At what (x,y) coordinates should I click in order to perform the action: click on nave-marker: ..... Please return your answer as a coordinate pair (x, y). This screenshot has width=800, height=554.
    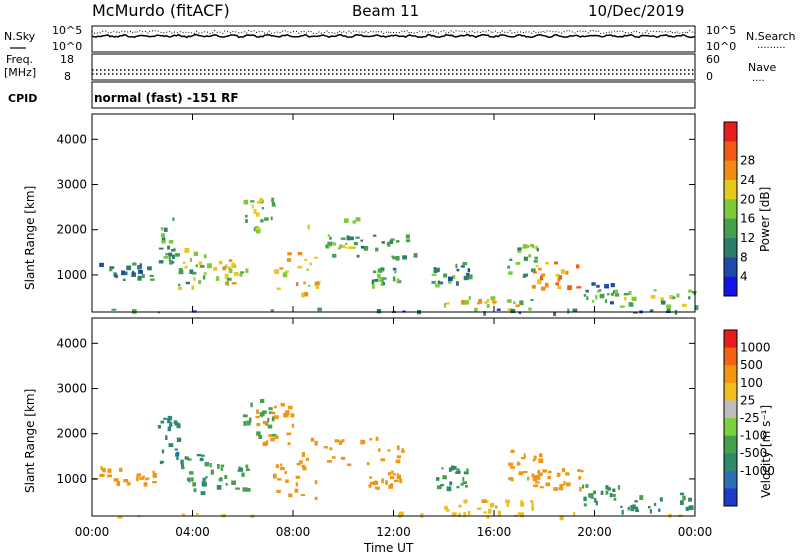
    Looking at the image, I should click on (758, 78).